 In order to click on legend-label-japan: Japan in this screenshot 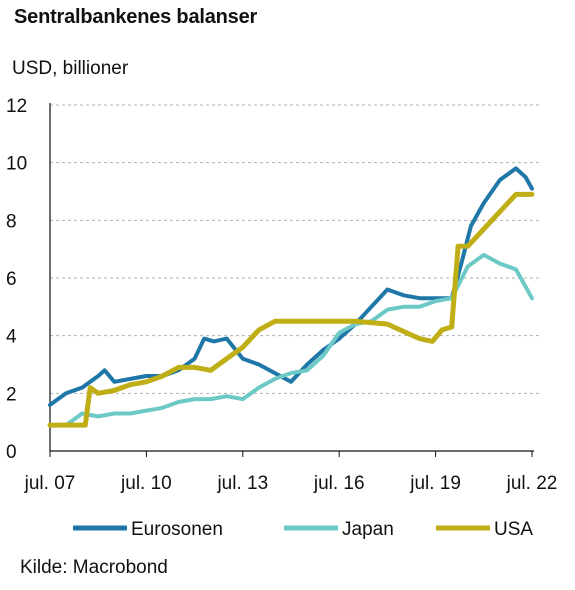, I will do `click(368, 529)`.